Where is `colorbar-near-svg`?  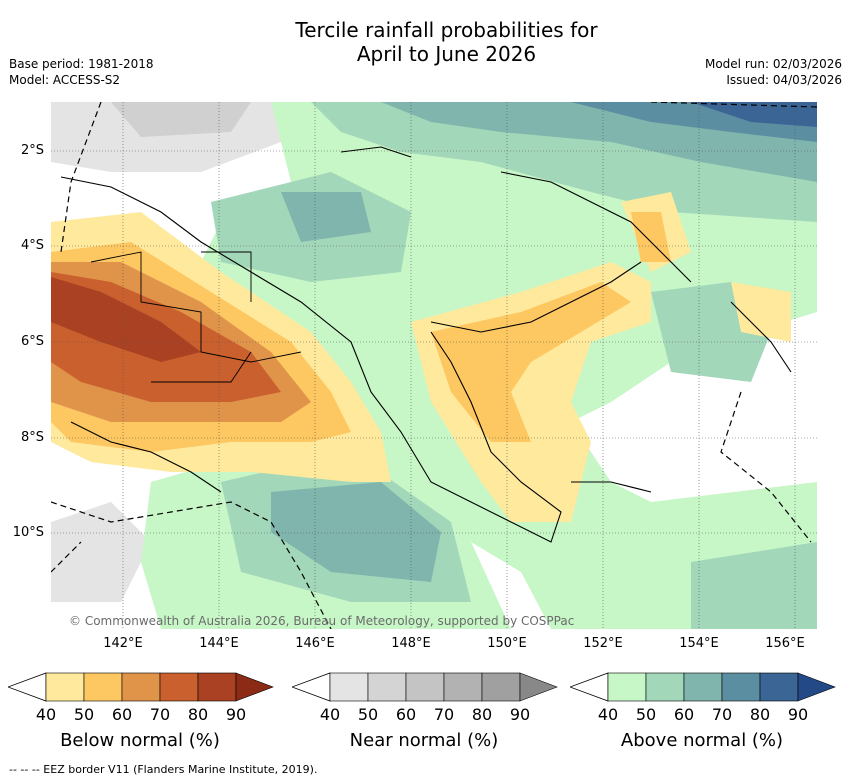
colorbar-near-svg is located at coordinates (424, 687).